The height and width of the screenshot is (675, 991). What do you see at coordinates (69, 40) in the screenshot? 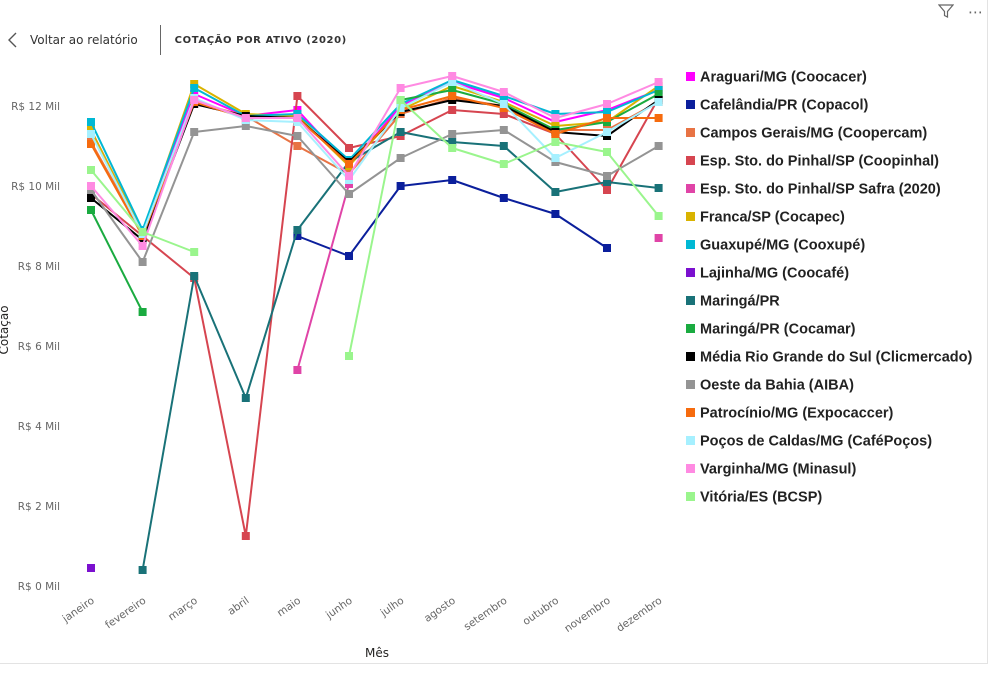
I see `back-to-report-button: Voltar ao relatório` at bounding box center [69, 40].